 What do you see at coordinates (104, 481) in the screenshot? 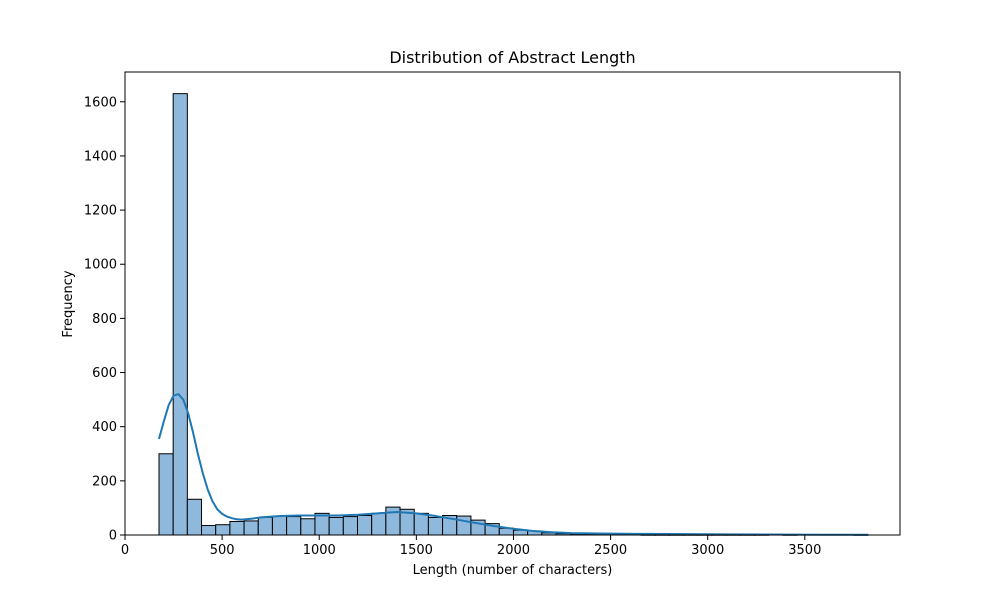
I see `y-tick-label: 200` at bounding box center [104, 481].